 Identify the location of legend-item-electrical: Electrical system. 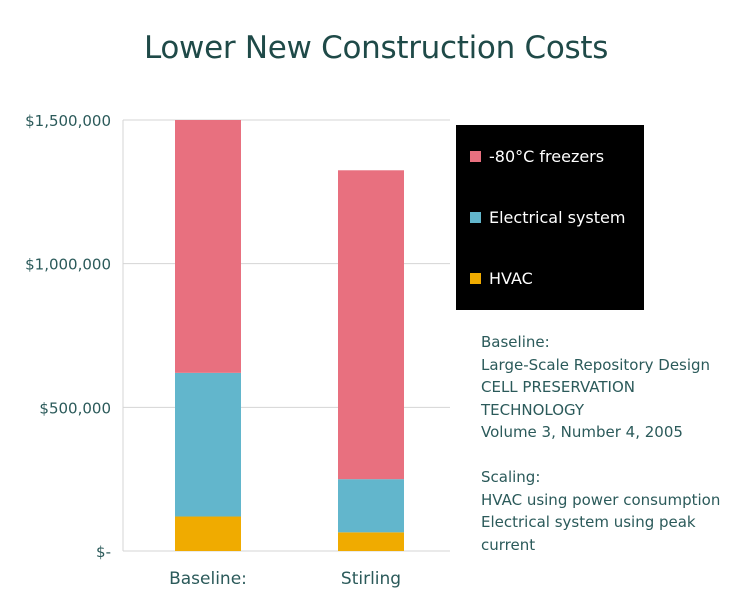
(547, 217).